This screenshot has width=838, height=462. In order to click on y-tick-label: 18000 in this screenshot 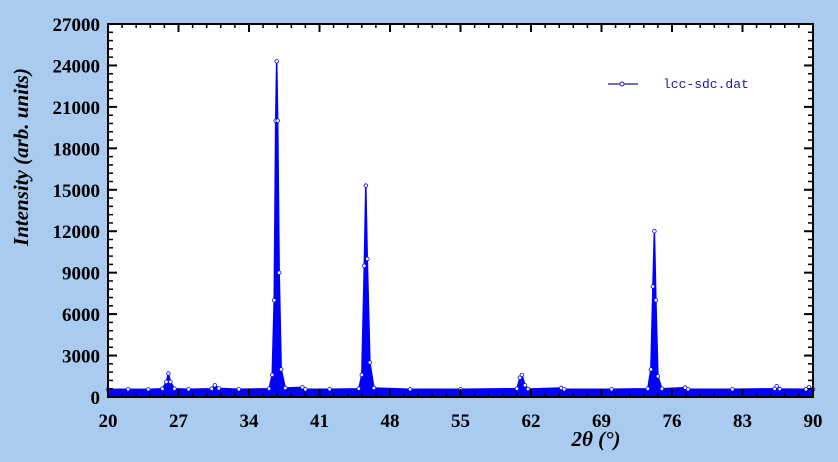, I will do `click(77, 149)`.